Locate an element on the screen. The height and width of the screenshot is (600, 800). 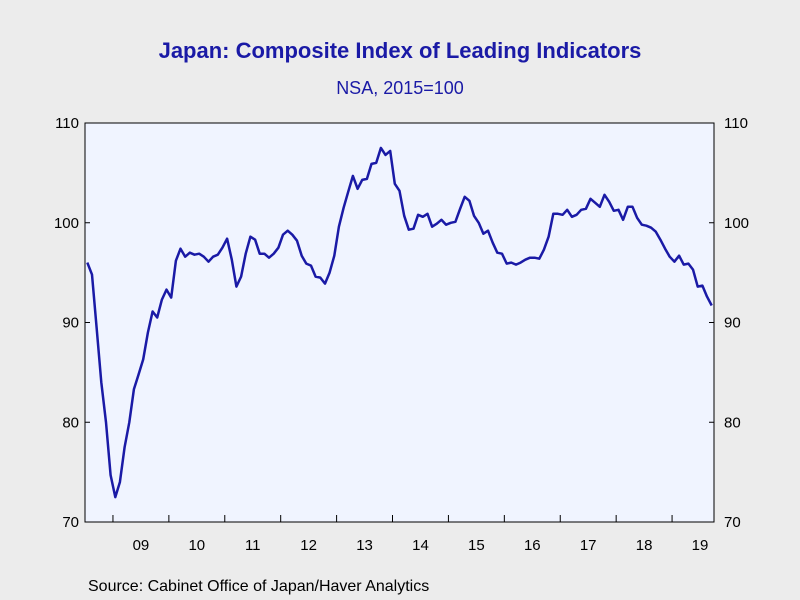
y-tick-label-left: 90 is located at coordinates (70, 323).